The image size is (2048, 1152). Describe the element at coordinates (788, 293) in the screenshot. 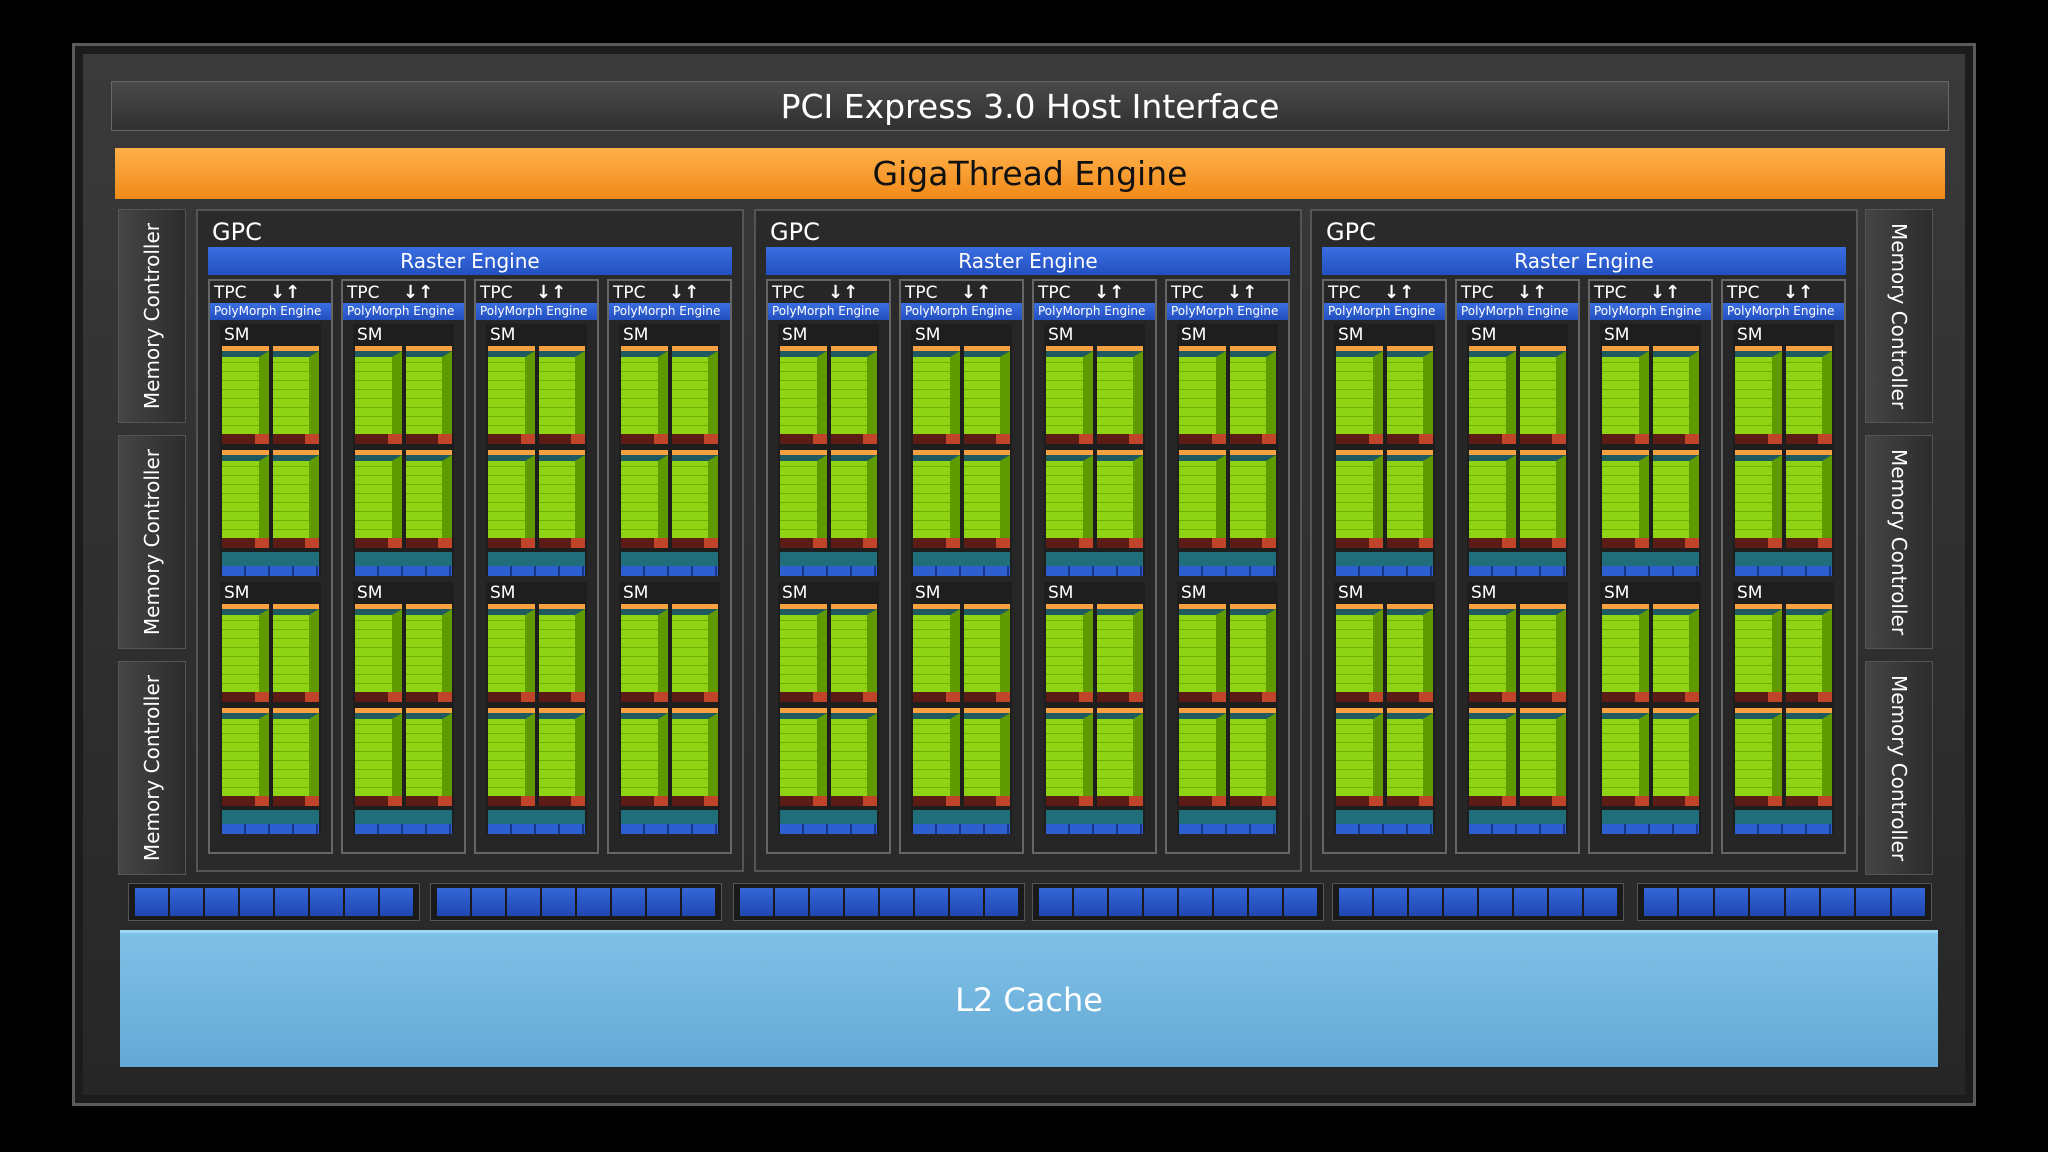

I see `tpc-label: TPC` at that location.